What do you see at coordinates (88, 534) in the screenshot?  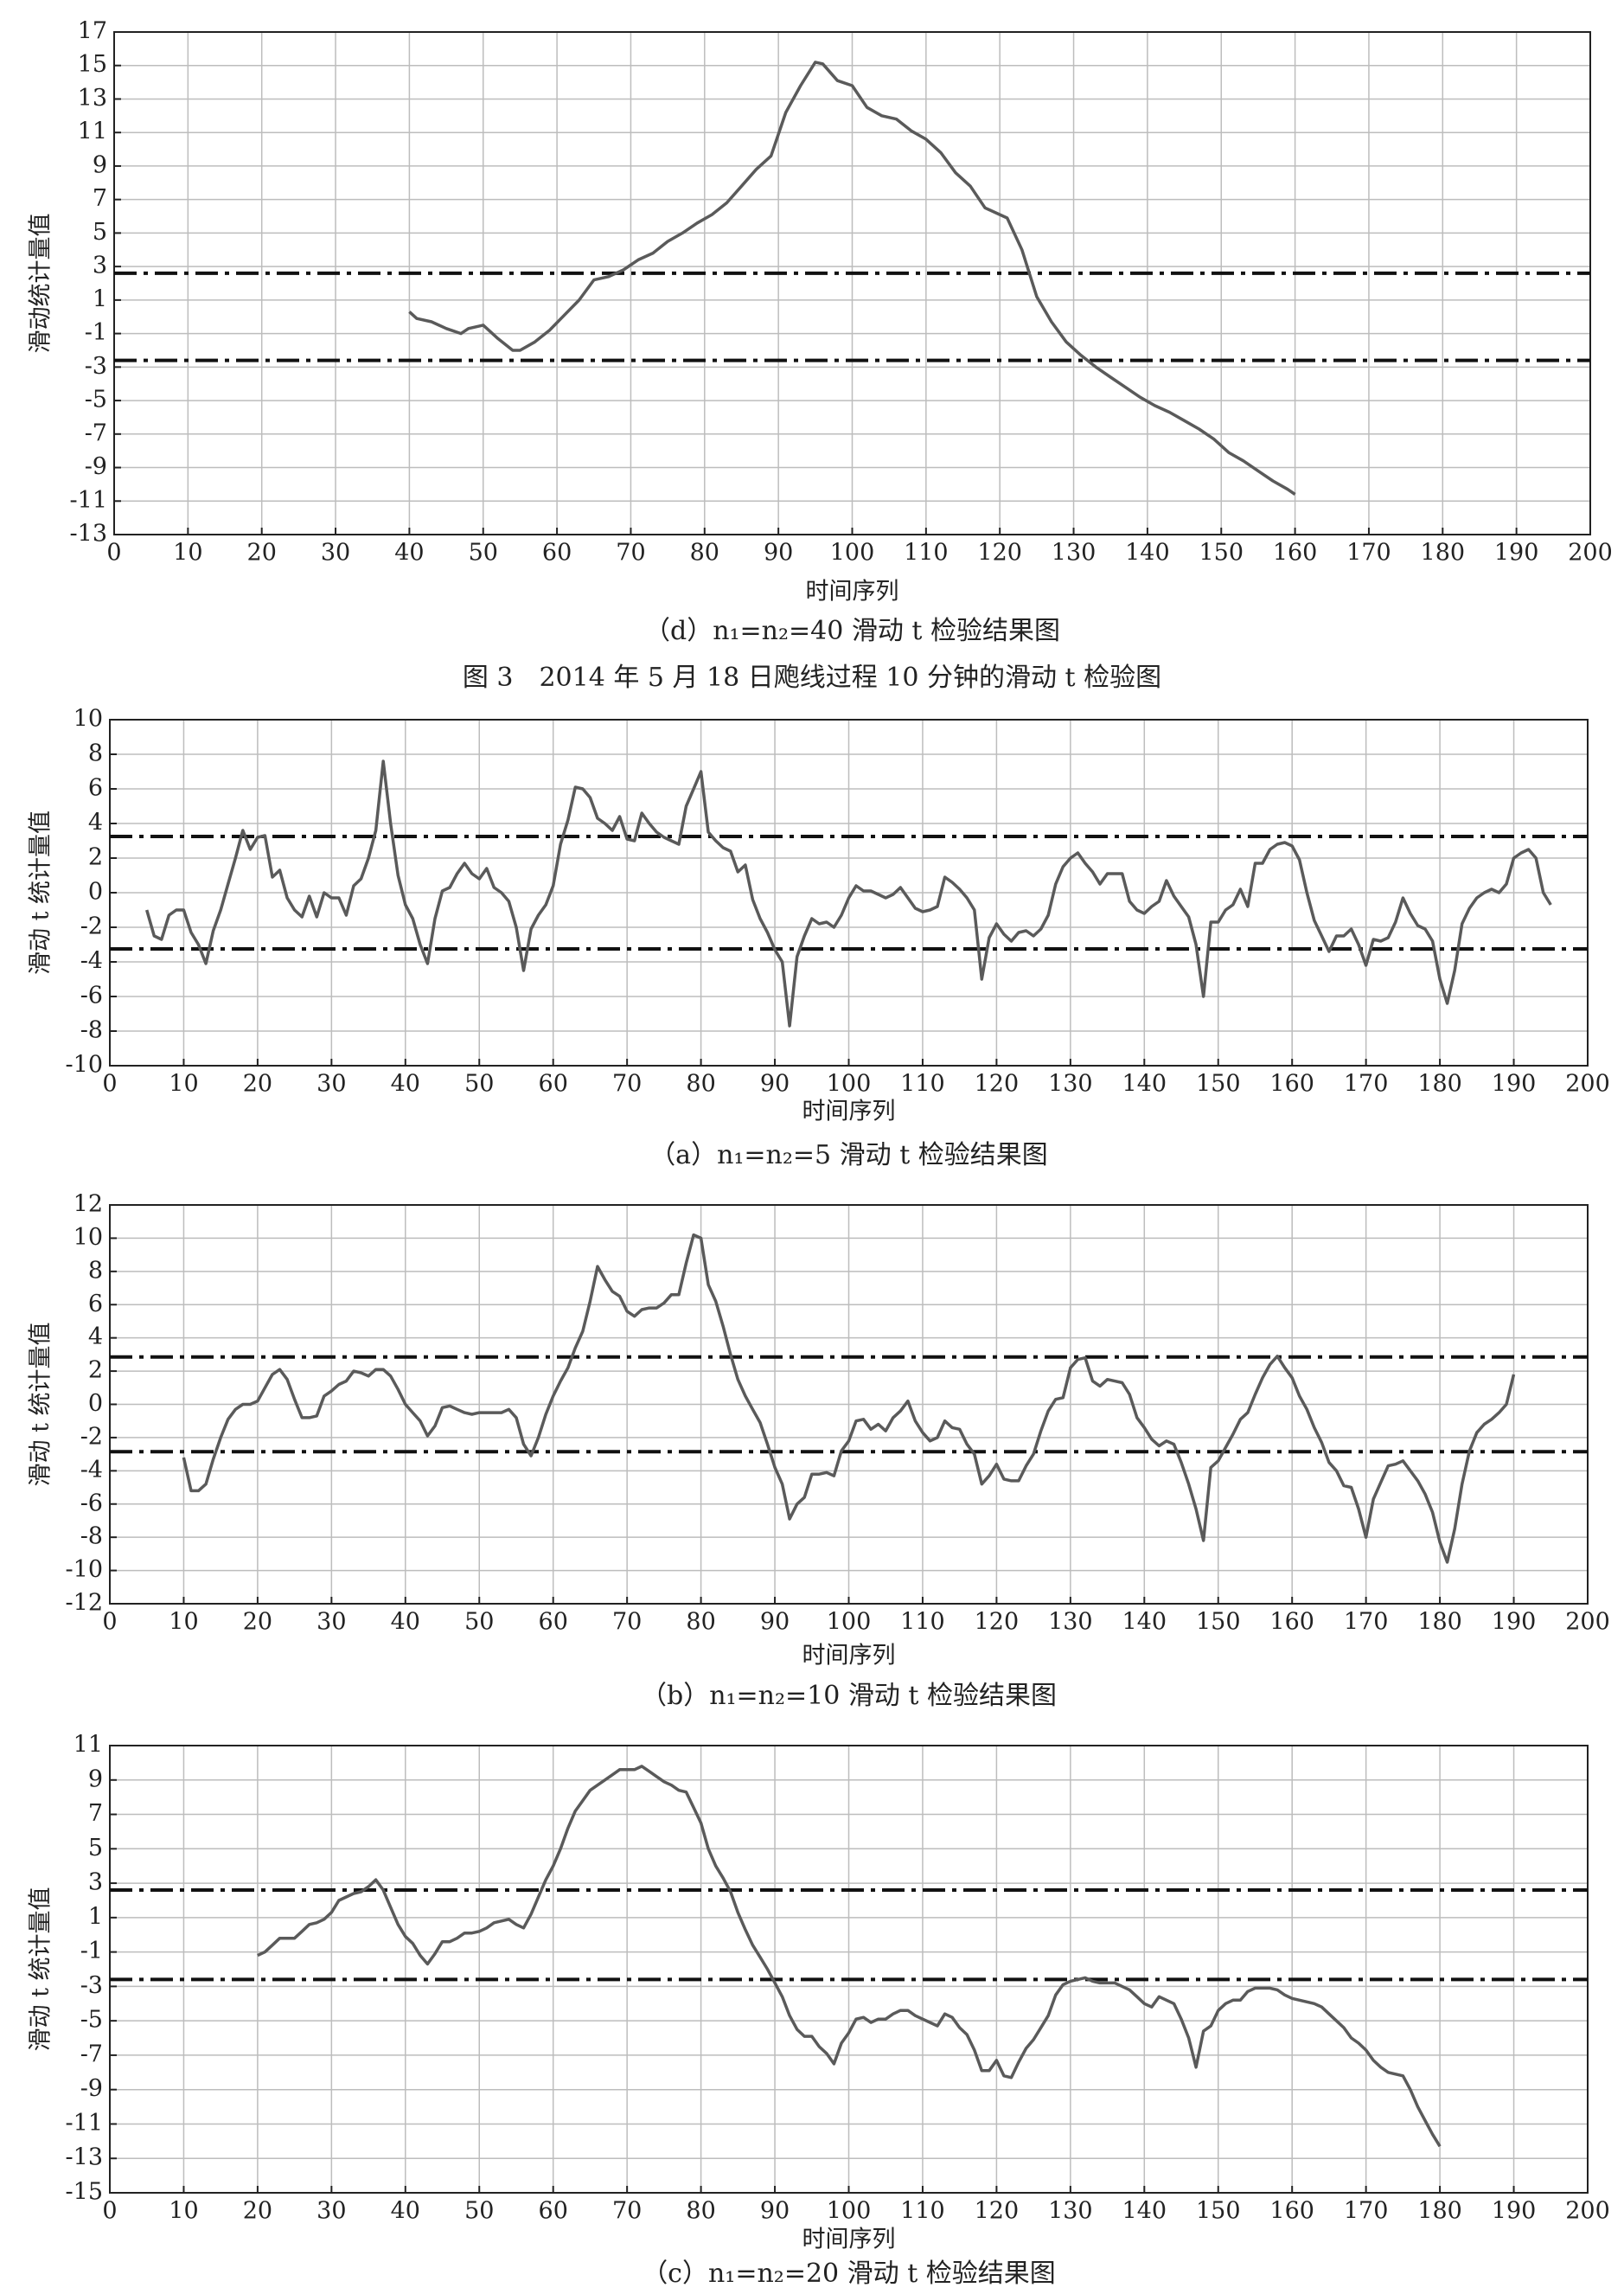 I see `y-tick-label: -13` at bounding box center [88, 534].